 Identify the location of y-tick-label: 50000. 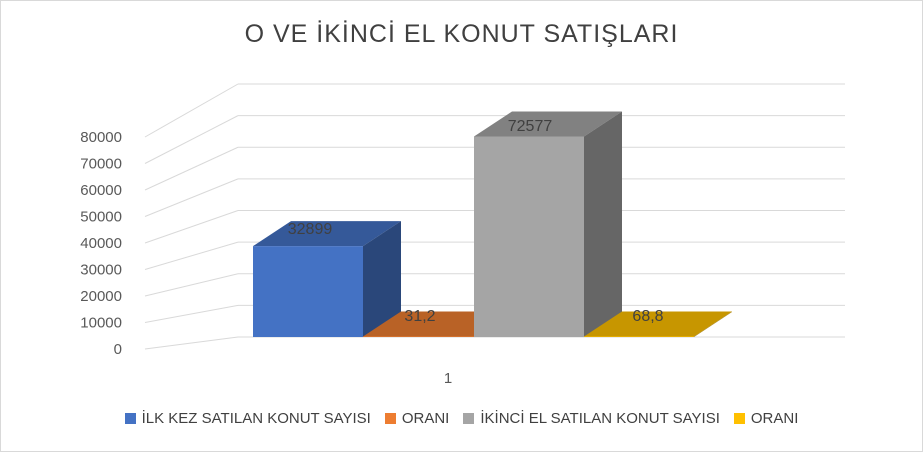
(101, 217).